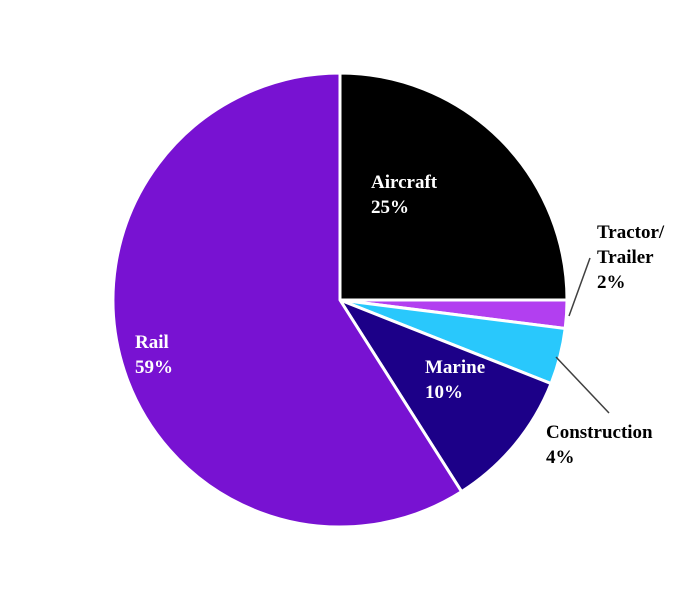  What do you see at coordinates (404, 182) in the screenshot?
I see `data-label-name: Aircraft` at bounding box center [404, 182].